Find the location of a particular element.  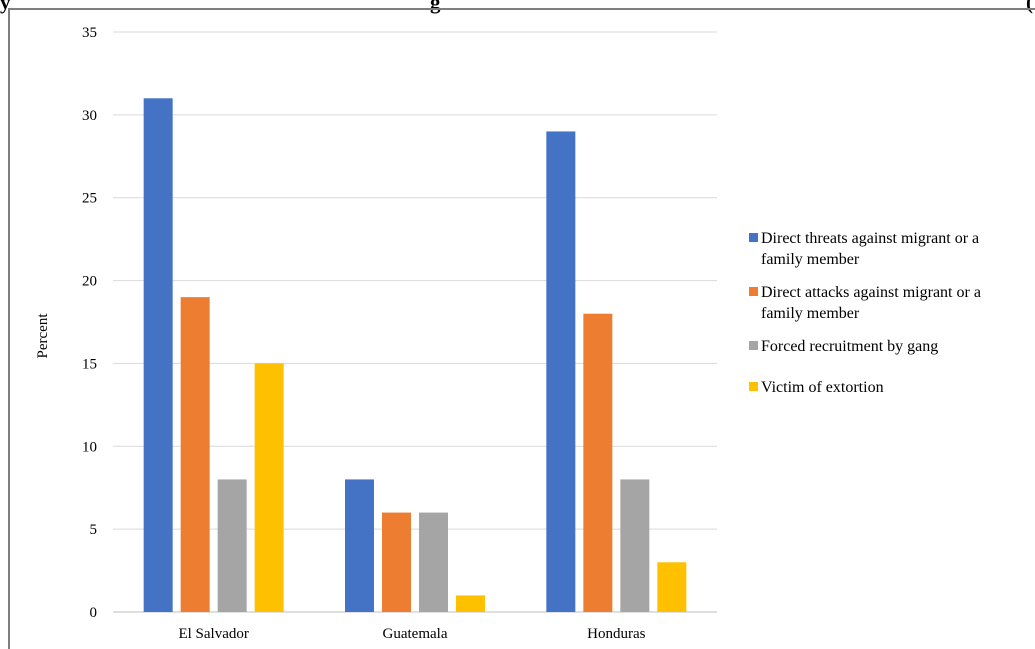

y-tick-label: 30 is located at coordinates (89, 116).